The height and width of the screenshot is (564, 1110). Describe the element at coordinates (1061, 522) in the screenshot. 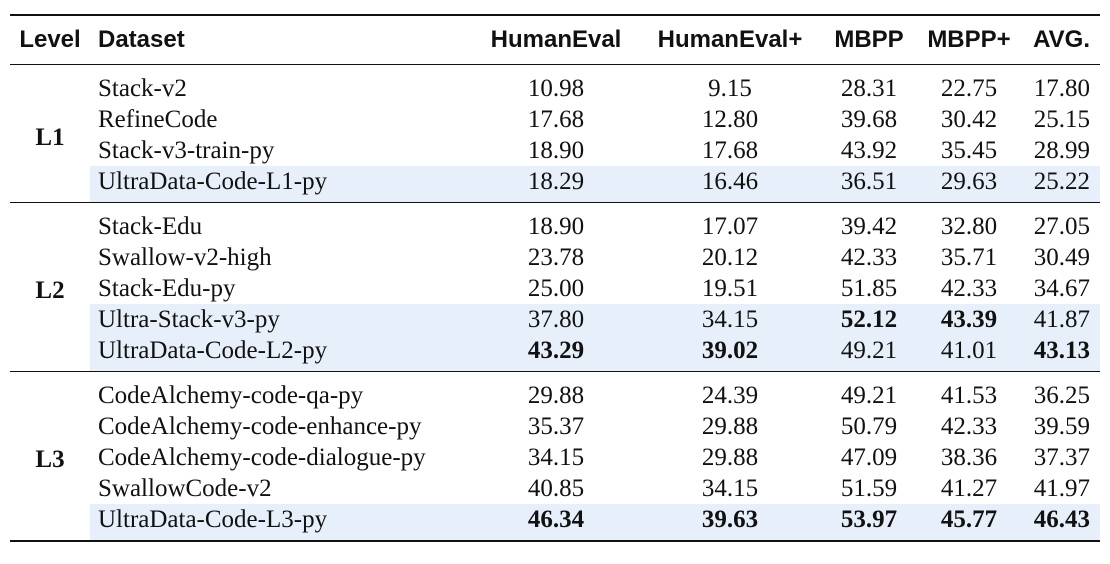

I see `avg-value: 46.43` at that location.